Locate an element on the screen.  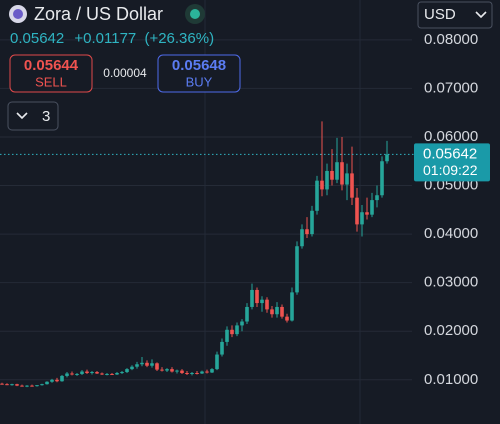
buy-button is located at coordinates (199, 73).